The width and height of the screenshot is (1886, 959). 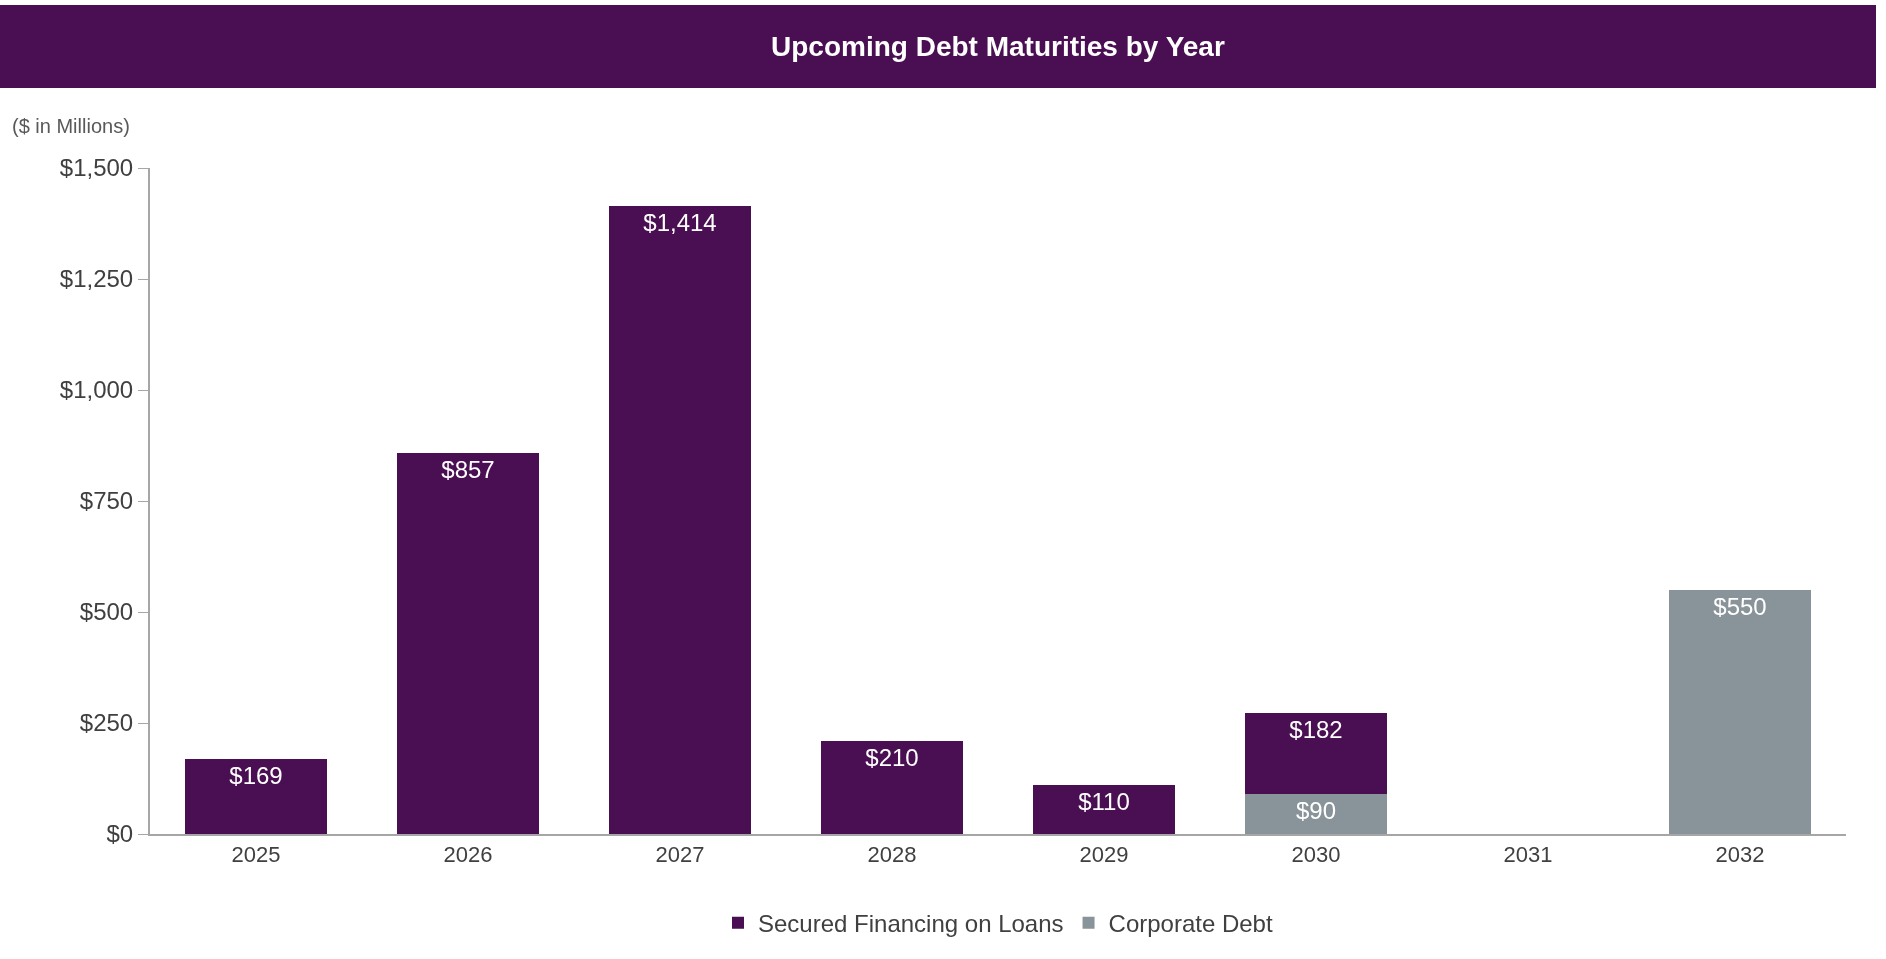 What do you see at coordinates (106, 723) in the screenshot?
I see `y-tick-label: $250` at bounding box center [106, 723].